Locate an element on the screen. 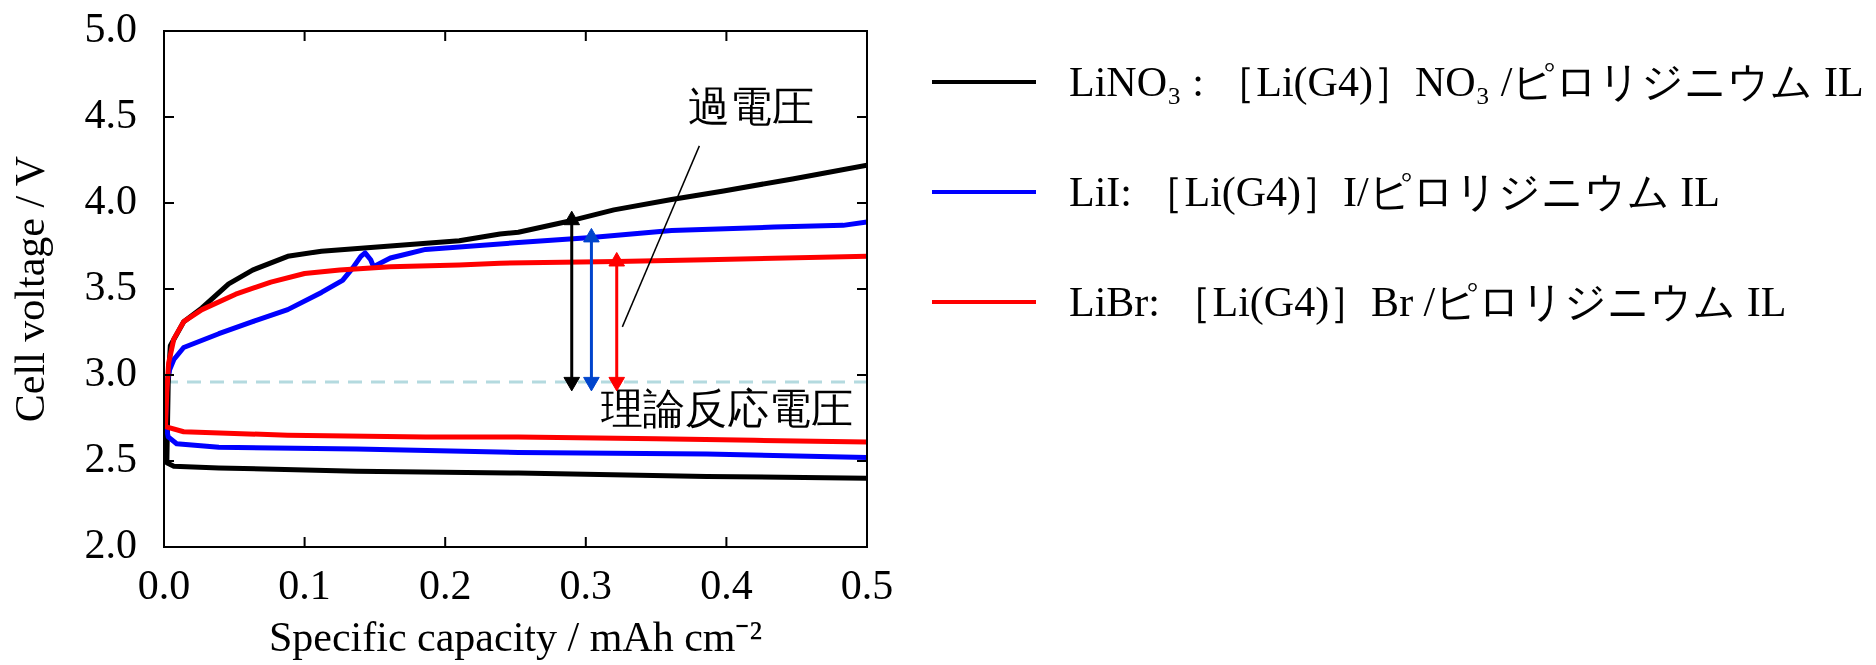  annotation: 過電圧 is located at coordinates (751, 106).